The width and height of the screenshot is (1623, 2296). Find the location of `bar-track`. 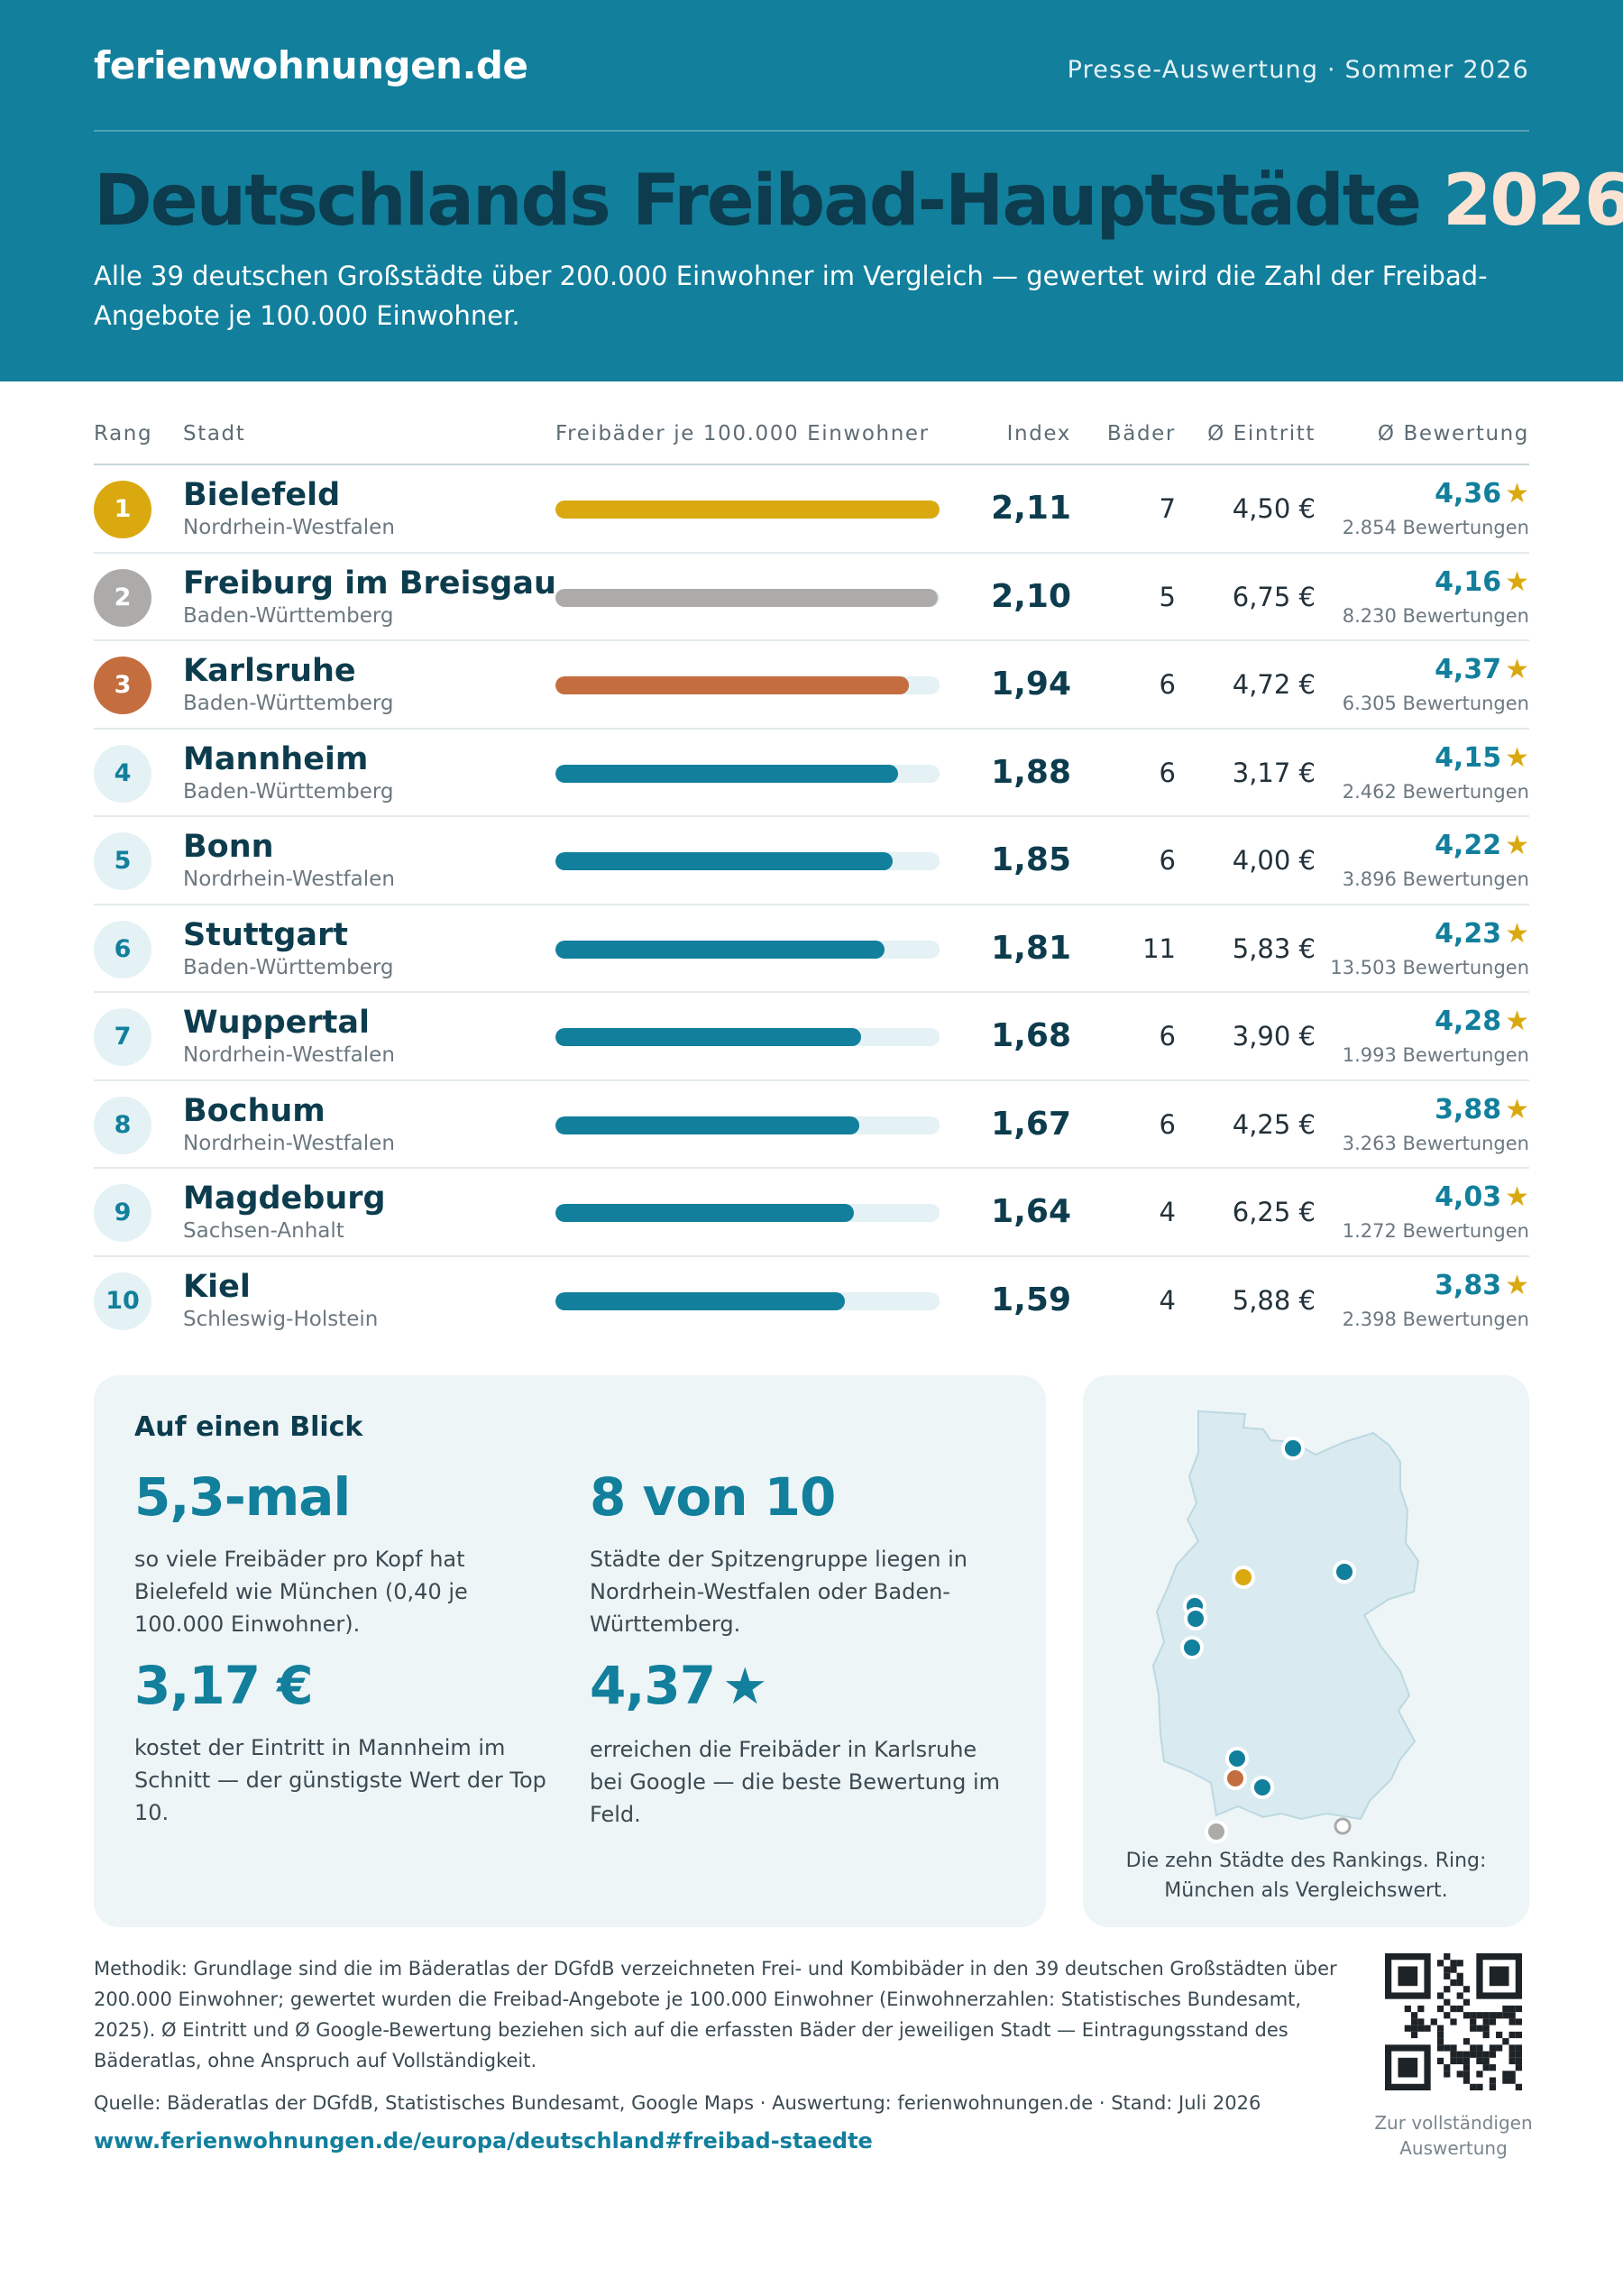

bar-track is located at coordinates (747, 861).